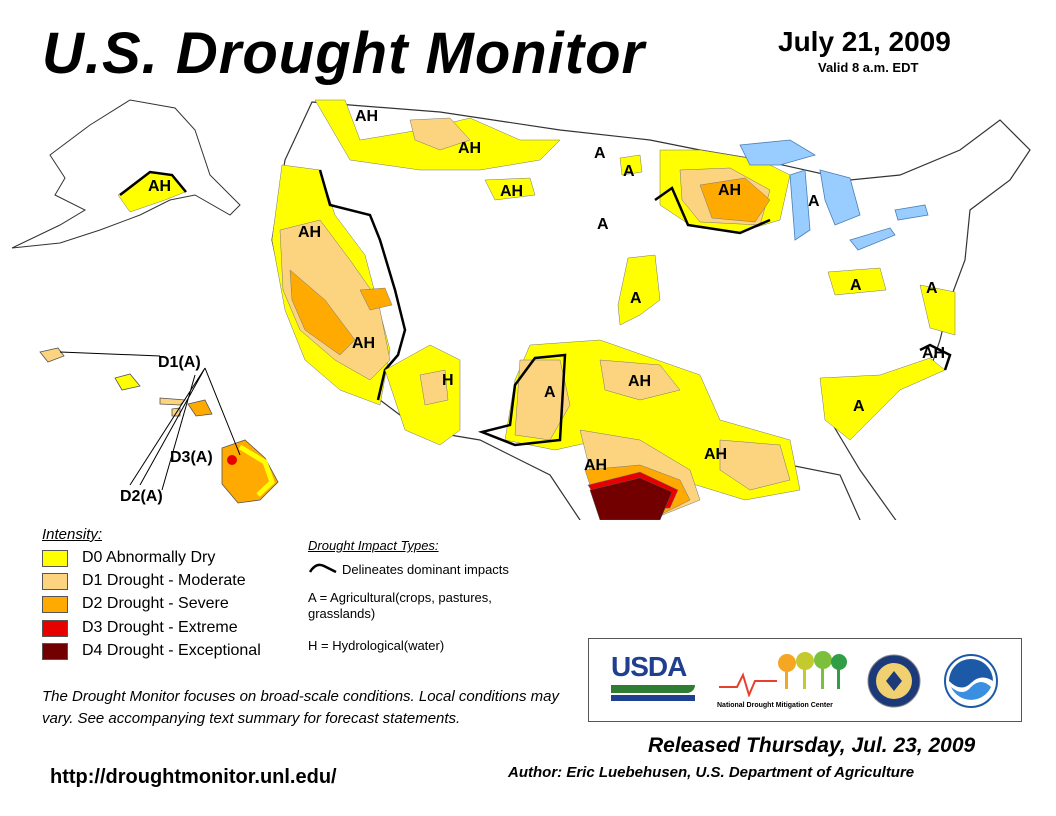 This screenshot has width=1056, height=816. I want to click on legend-item-d4: D4 Drought - Exceptional, so click(151, 651).